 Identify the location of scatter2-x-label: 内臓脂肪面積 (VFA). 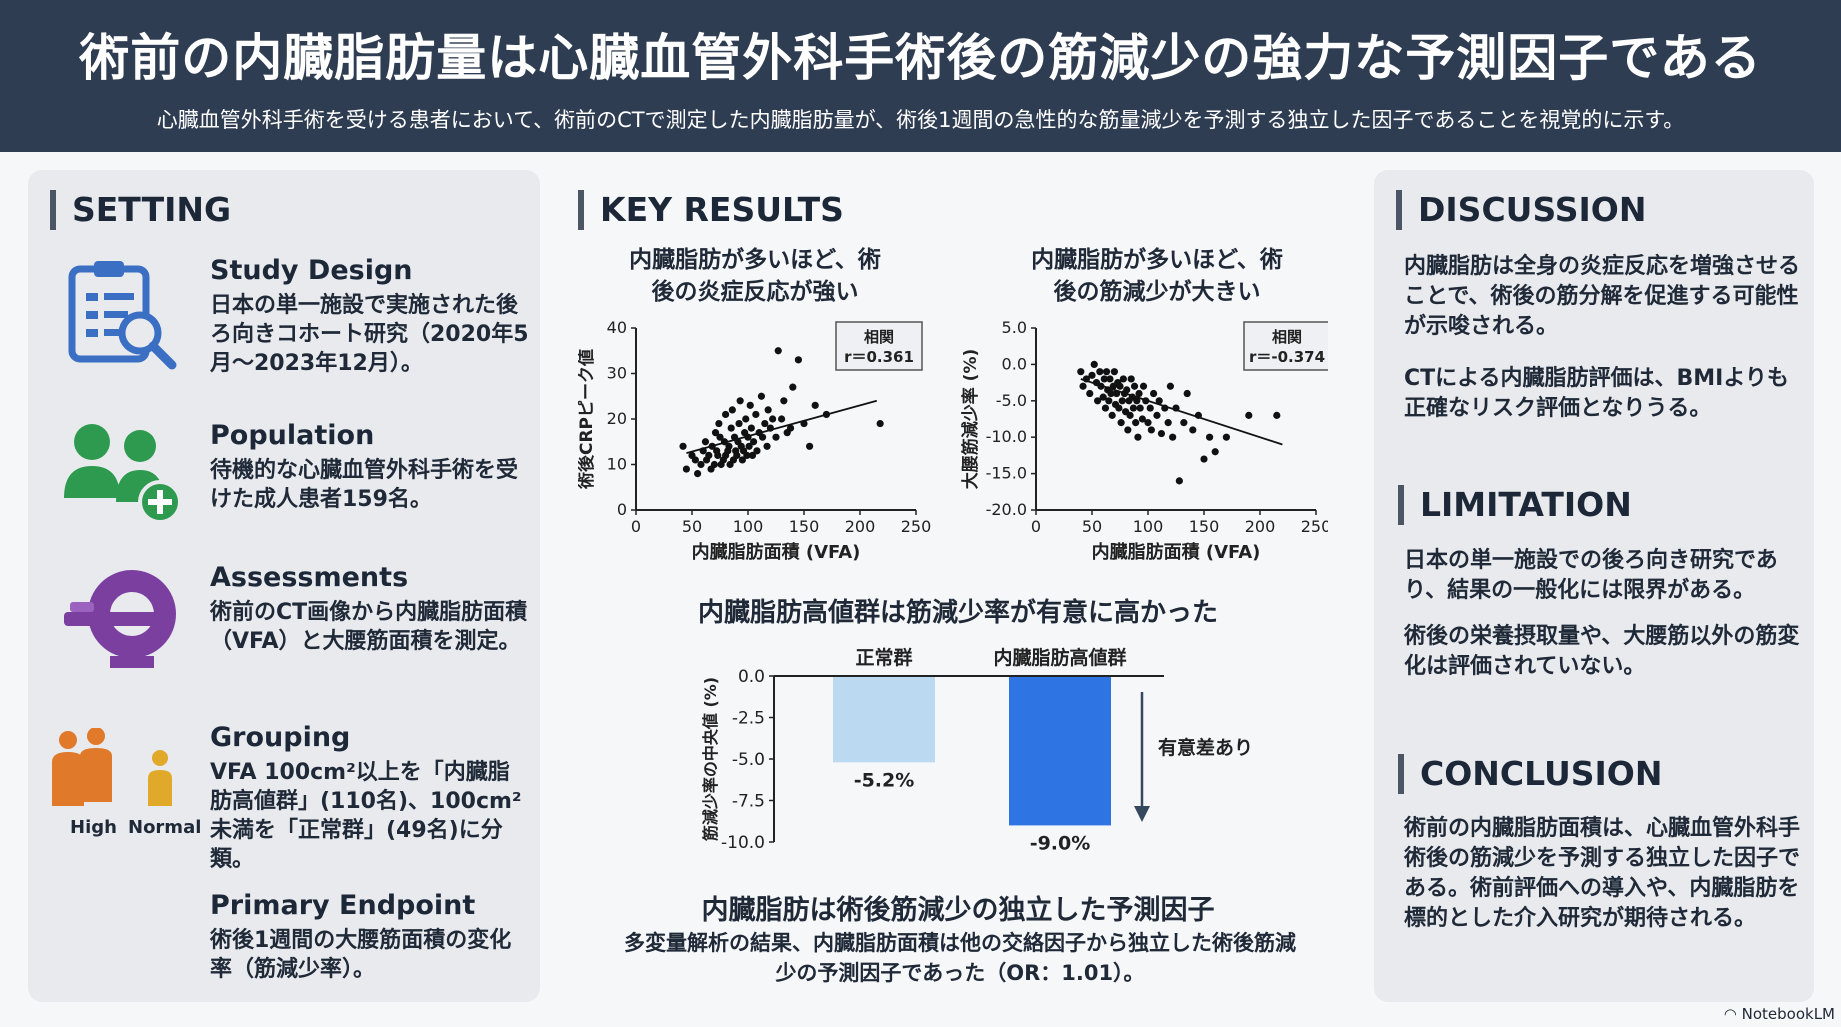
(1176, 552).